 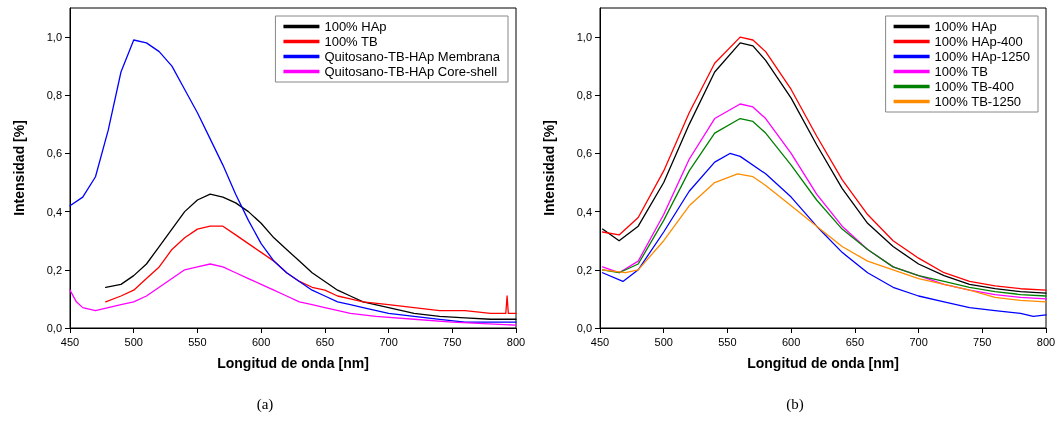 I want to click on legend-label: Quitosano-TB-HAp Membrana, so click(x=412, y=56).